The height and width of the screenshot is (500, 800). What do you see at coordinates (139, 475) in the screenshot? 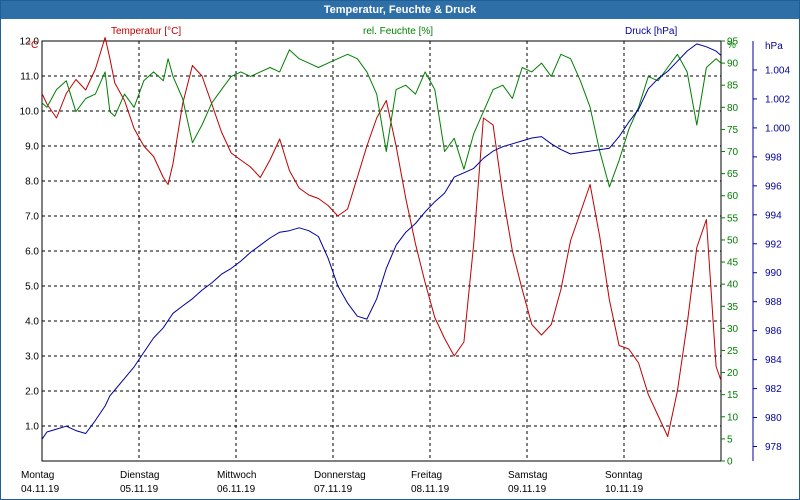
I see `day-label: Dienstag` at bounding box center [139, 475].